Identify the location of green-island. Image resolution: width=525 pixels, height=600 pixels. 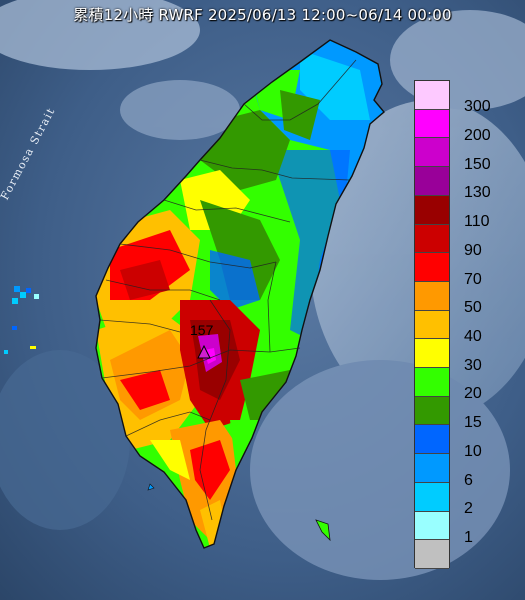
(323, 530).